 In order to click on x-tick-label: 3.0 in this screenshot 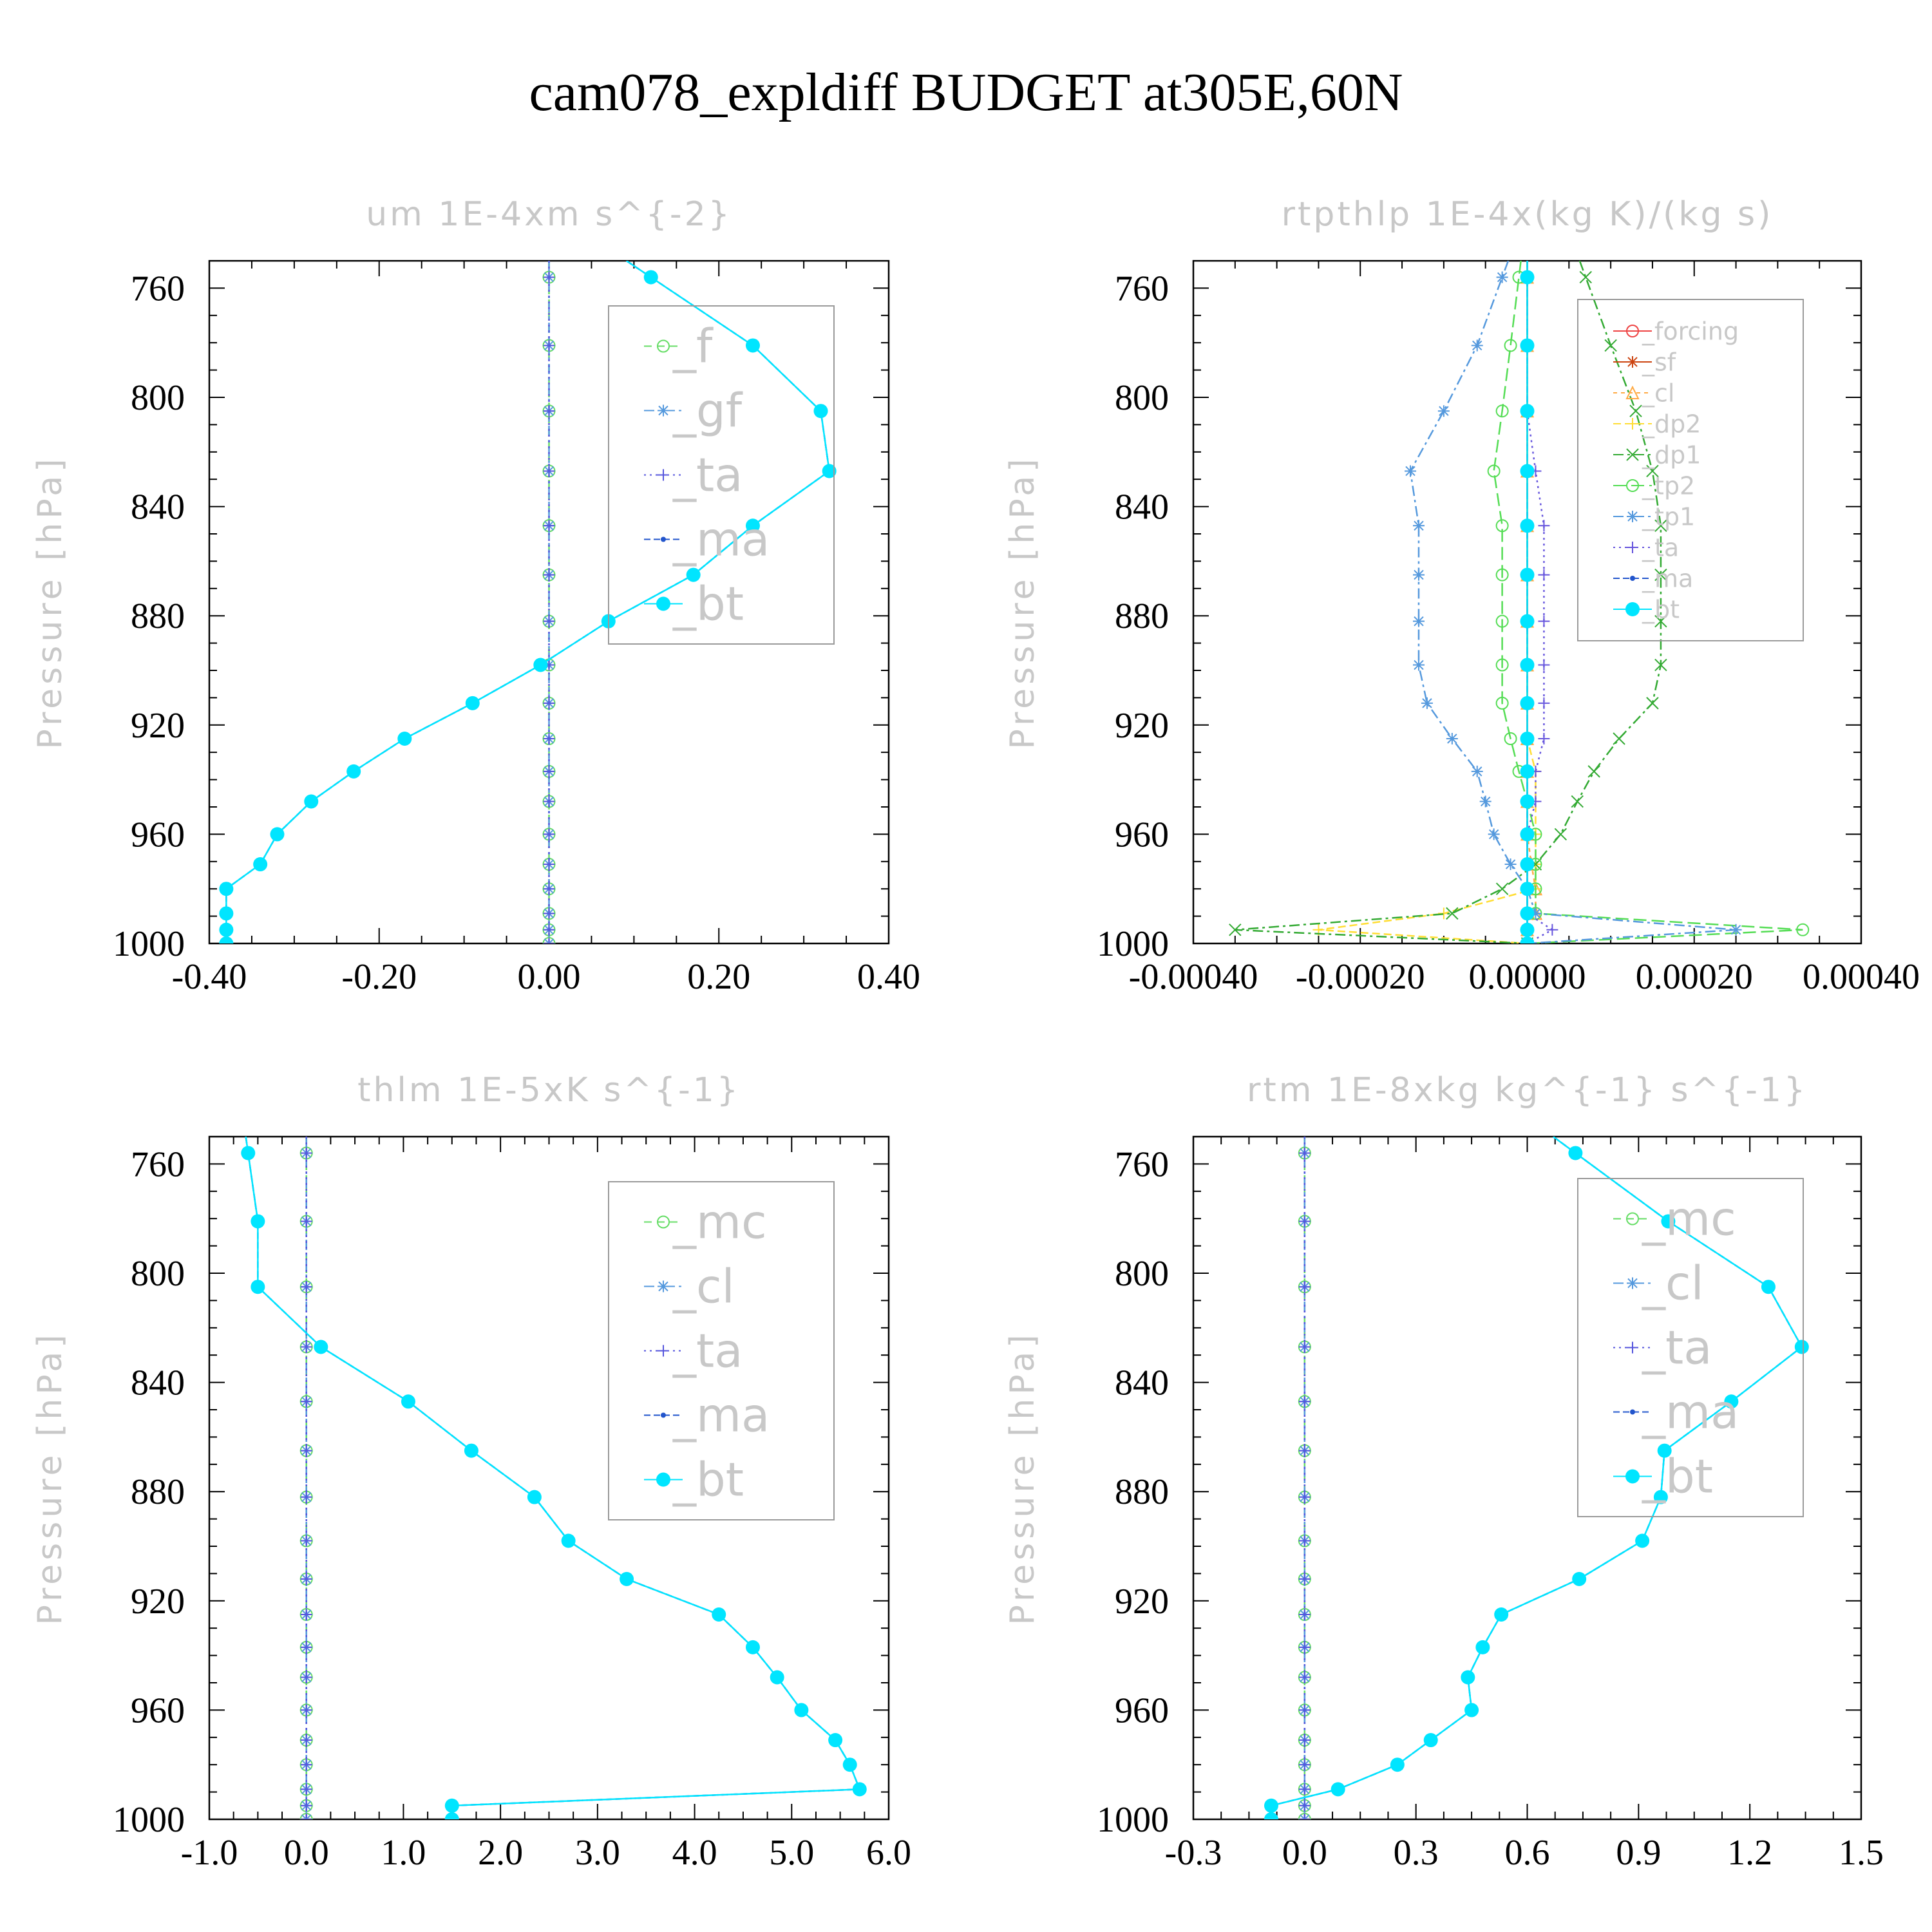, I will do `click(597, 1853)`.